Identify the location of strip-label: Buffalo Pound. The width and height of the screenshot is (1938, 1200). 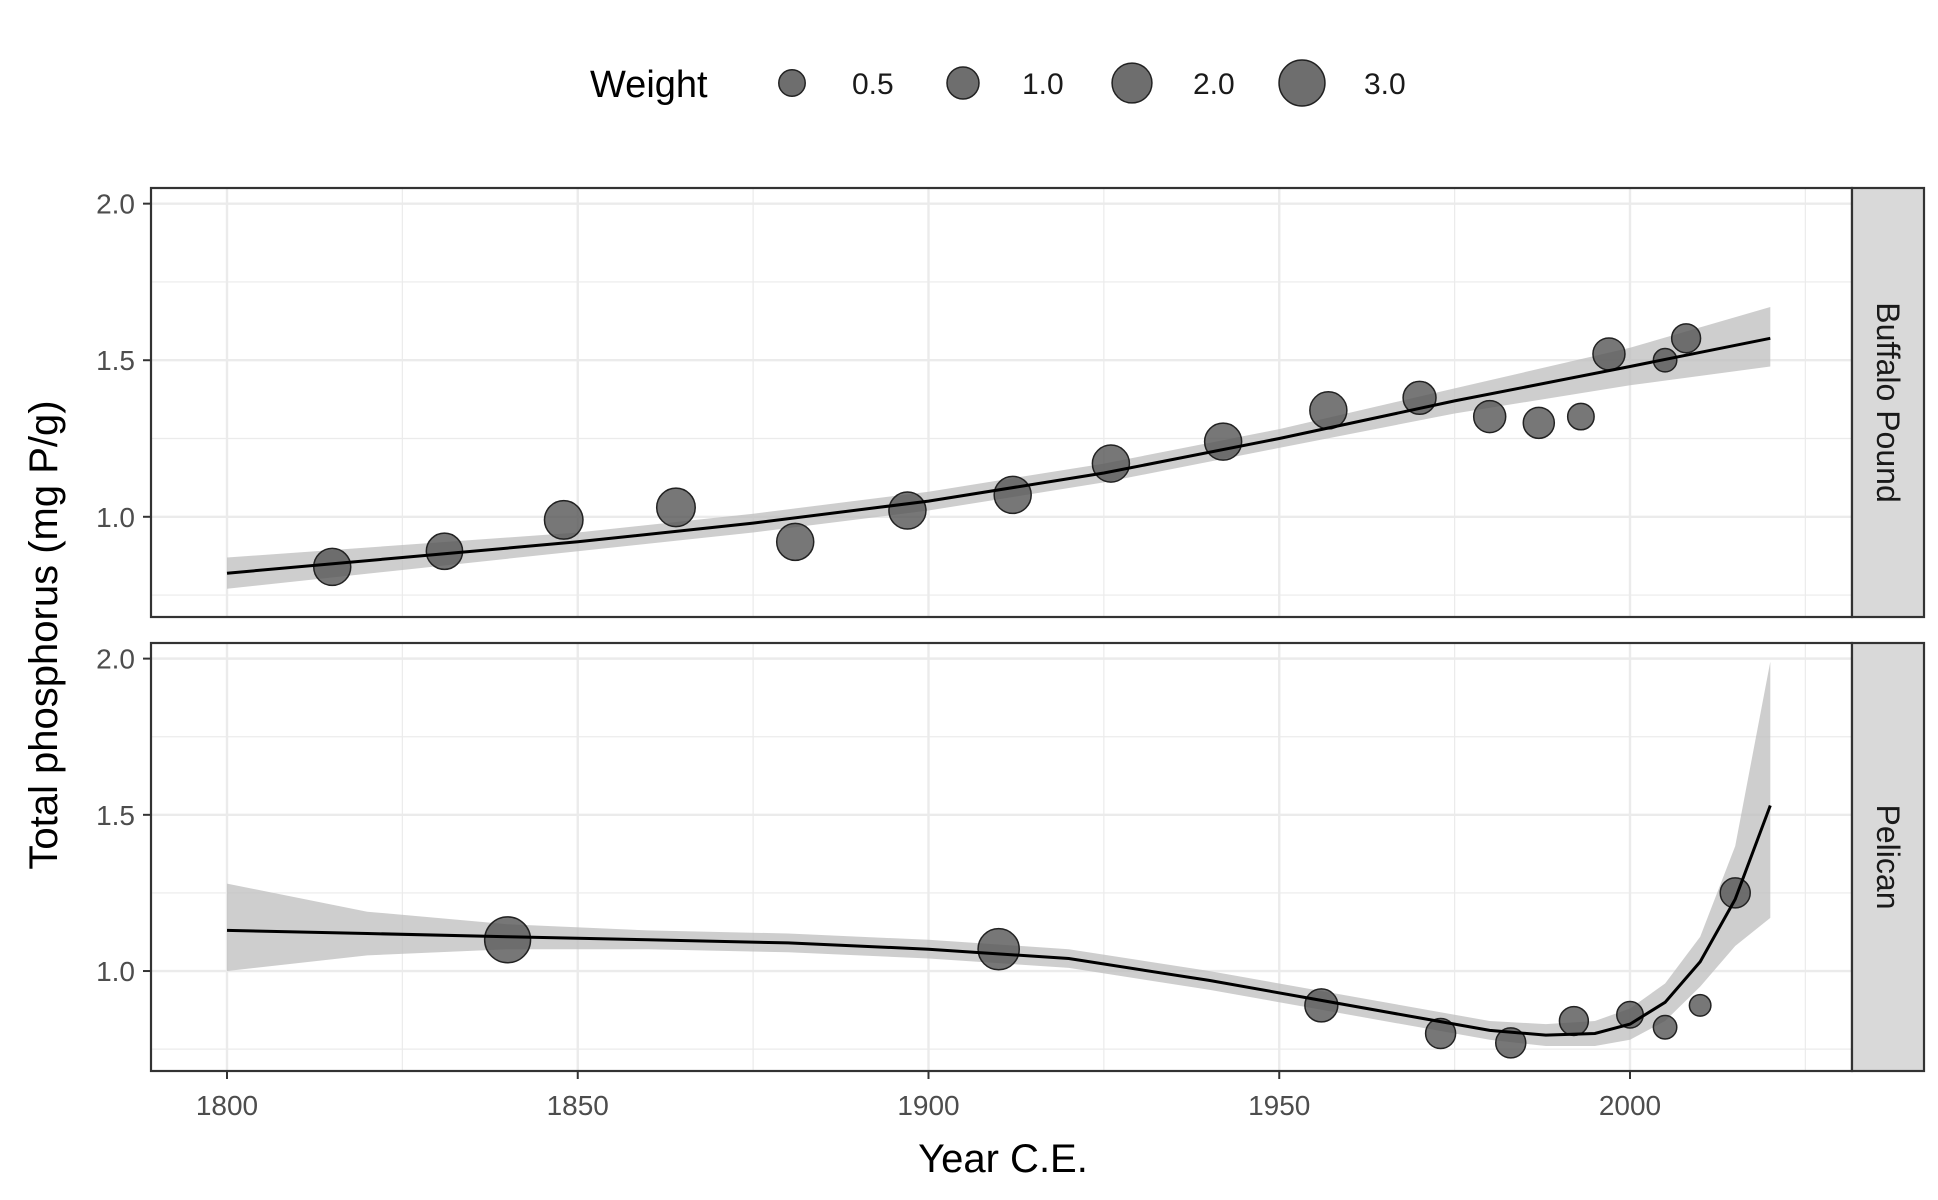
(1888, 402).